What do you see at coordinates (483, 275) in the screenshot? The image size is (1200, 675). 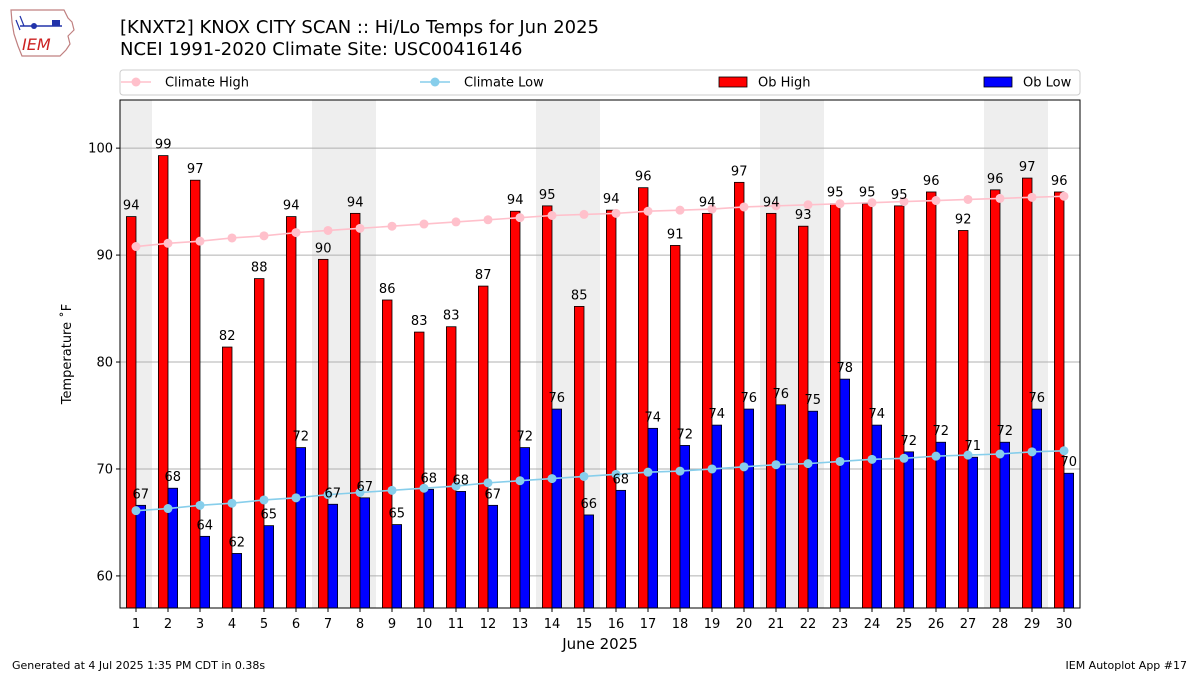 I see `ob-high-label: 87` at bounding box center [483, 275].